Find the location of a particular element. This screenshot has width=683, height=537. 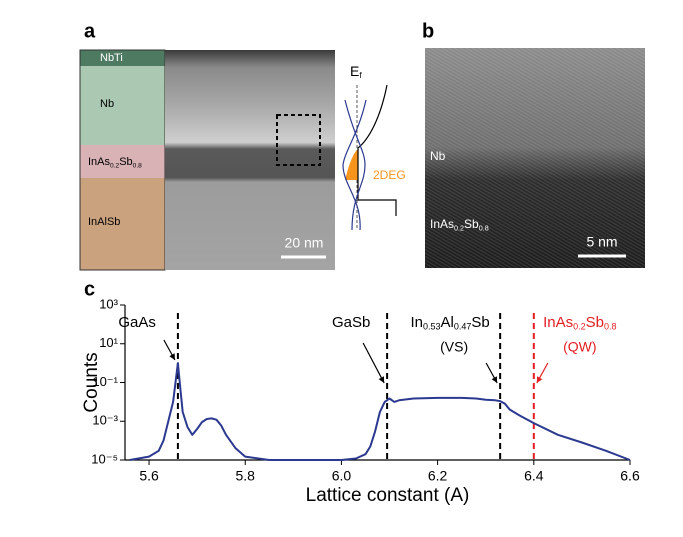

lattice-texture is located at coordinates (535, 158).